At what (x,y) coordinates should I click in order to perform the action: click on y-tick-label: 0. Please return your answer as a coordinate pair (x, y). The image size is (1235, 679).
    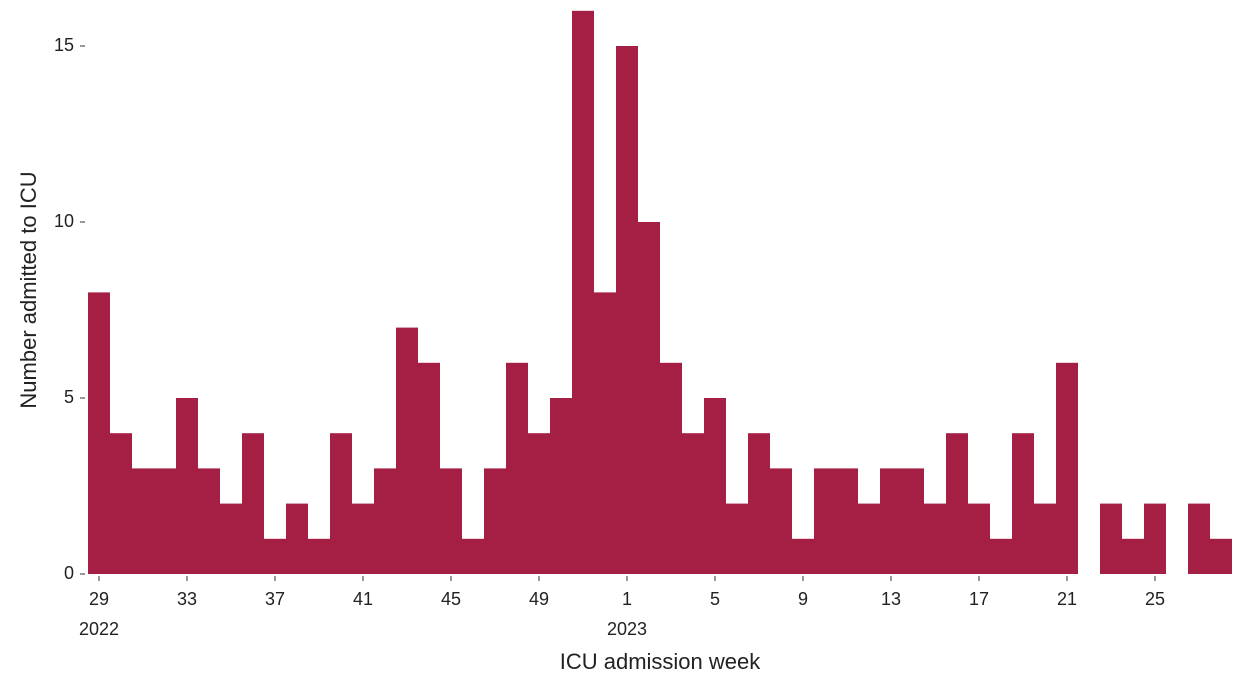
    Looking at the image, I should click on (69, 573).